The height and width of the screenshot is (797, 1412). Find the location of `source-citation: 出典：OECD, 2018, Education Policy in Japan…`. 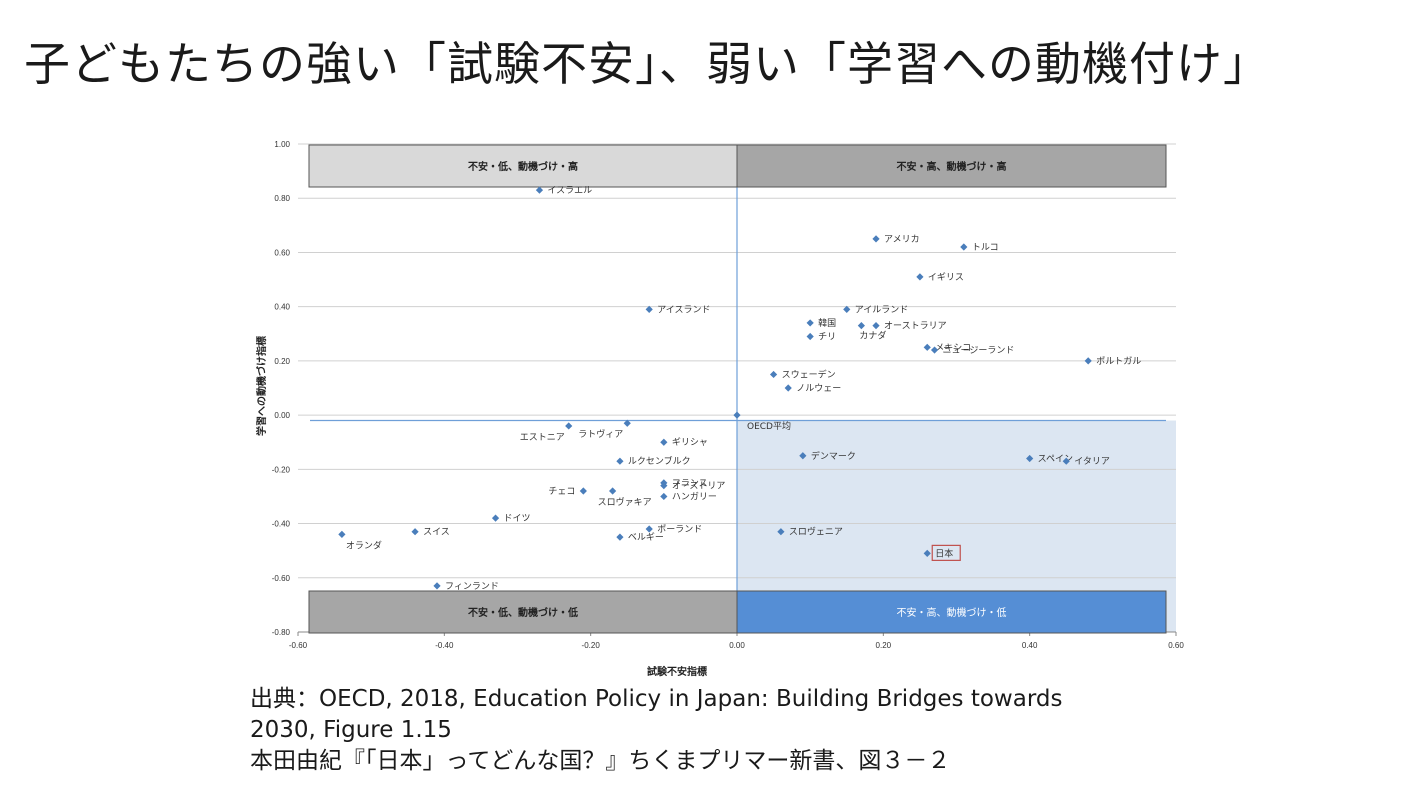

source-citation: 出典：OECD, 2018, Education Policy in Japan… is located at coordinates (750, 730).